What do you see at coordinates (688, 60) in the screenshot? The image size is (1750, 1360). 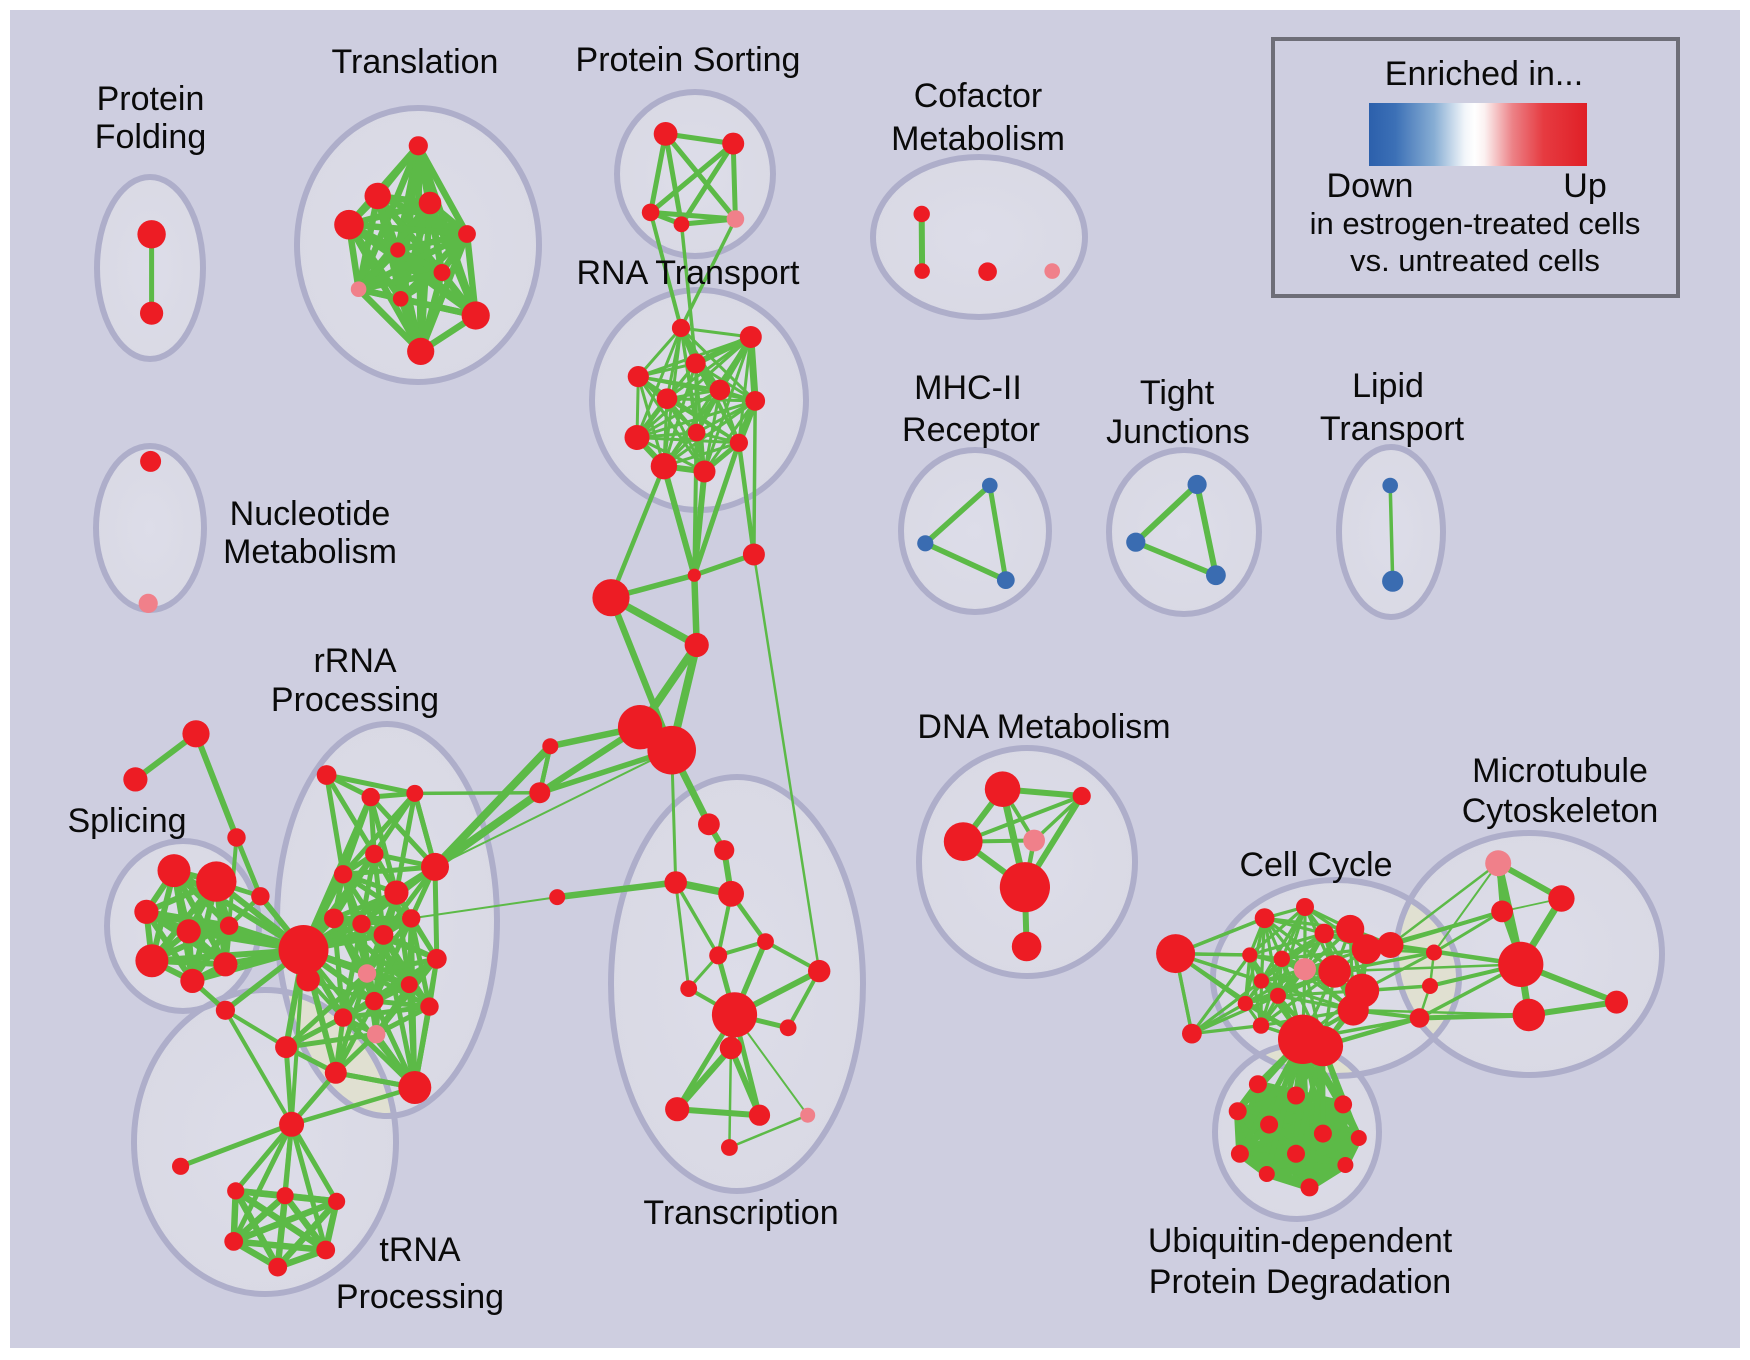 I see `svg-text: Protein Sorting` at bounding box center [688, 60].